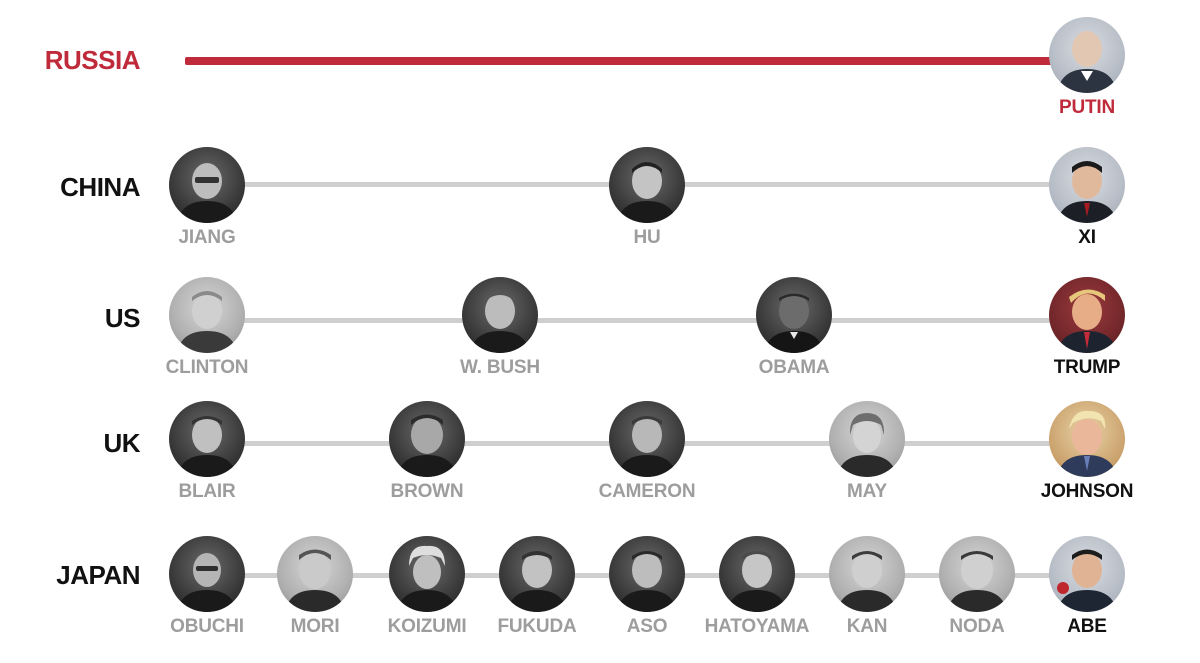 The height and width of the screenshot is (663, 1200). Describe the element at coordinates (500, 315) in the screenshot. I see `w-bush-portrait` at that location.